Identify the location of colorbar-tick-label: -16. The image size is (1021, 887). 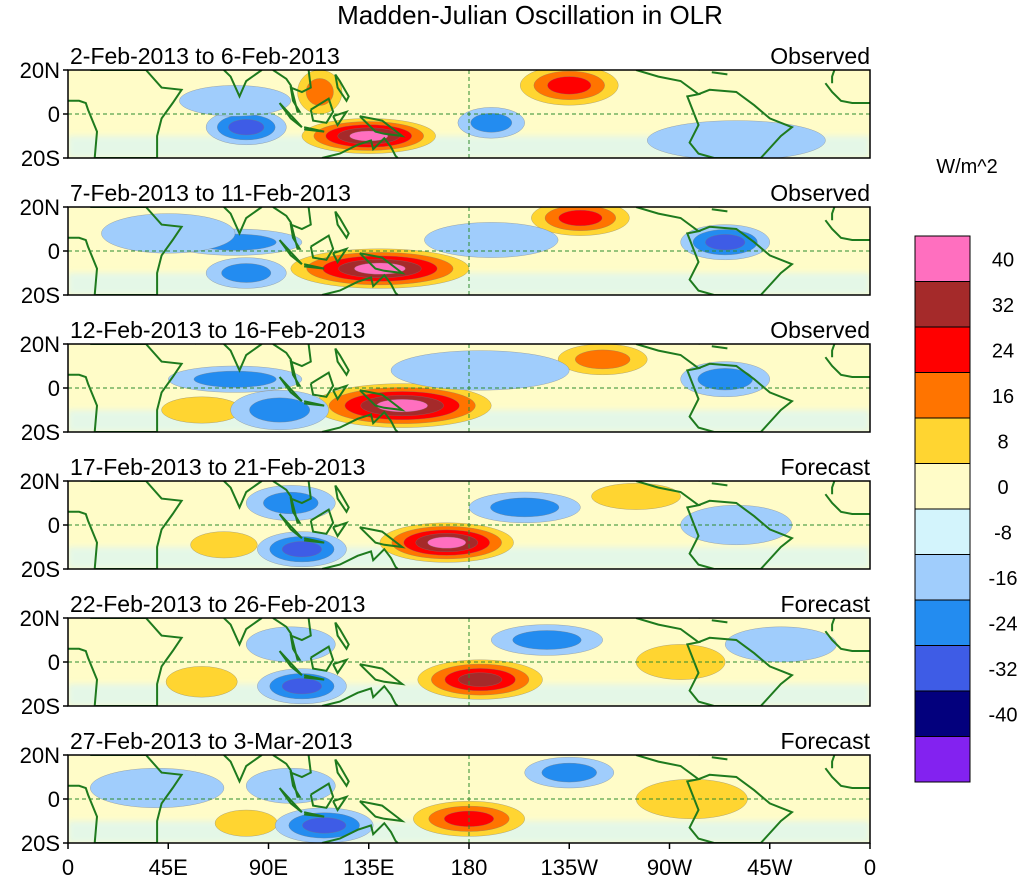
(1003, 579).